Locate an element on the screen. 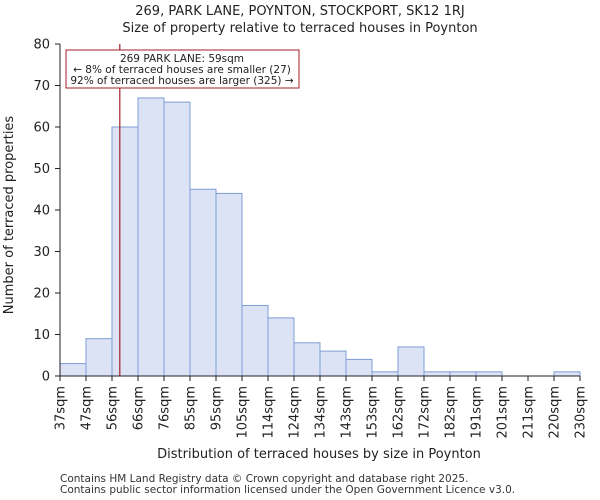 This screenshot has height=500, width=600. x-tick-label: 134sqm is located at coordinates (321, 412).